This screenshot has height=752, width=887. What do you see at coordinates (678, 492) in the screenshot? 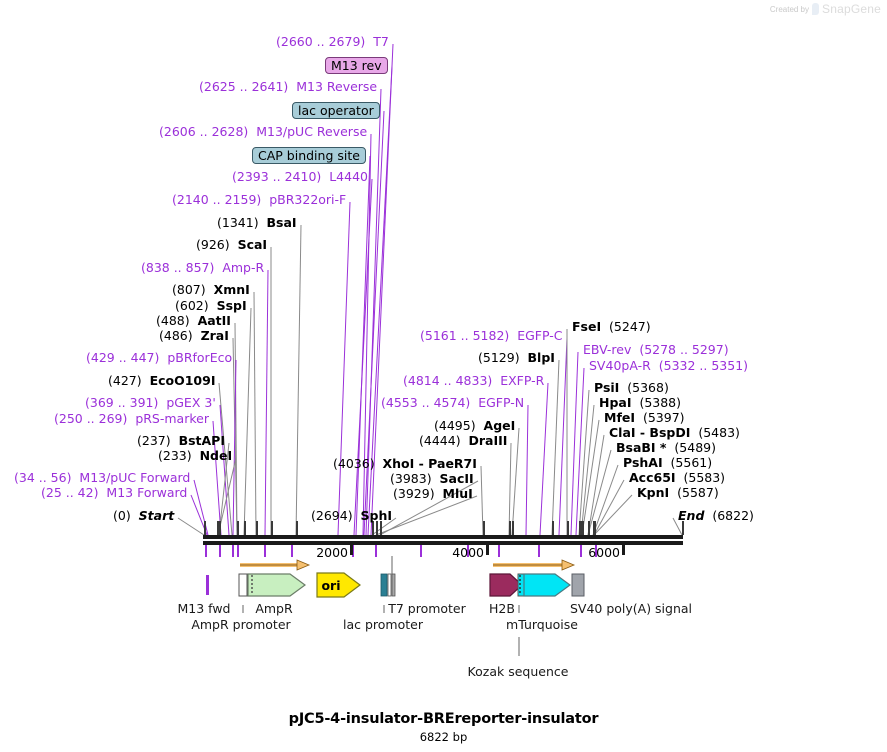
I see `label-kpni: KpnI (5587)` at bounding box center [678, 492].